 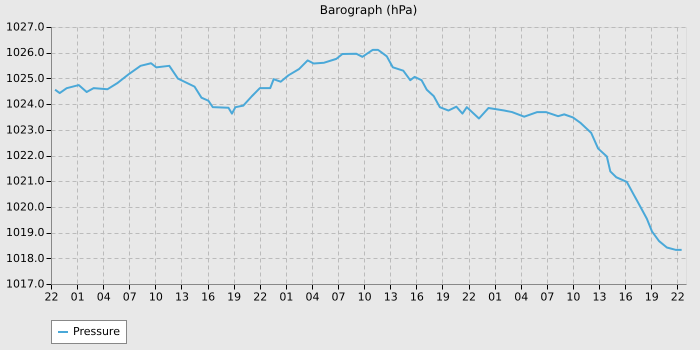 What do you see at coordinates (369, 10) in the screenshot?
I see `chart-title: Barograph (hPa)` at bounding box center [369, 10].